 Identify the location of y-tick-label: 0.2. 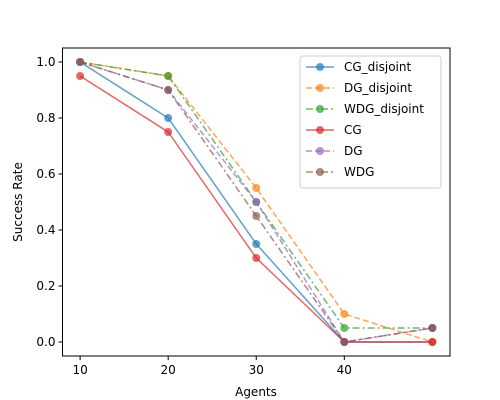
(45, 286).